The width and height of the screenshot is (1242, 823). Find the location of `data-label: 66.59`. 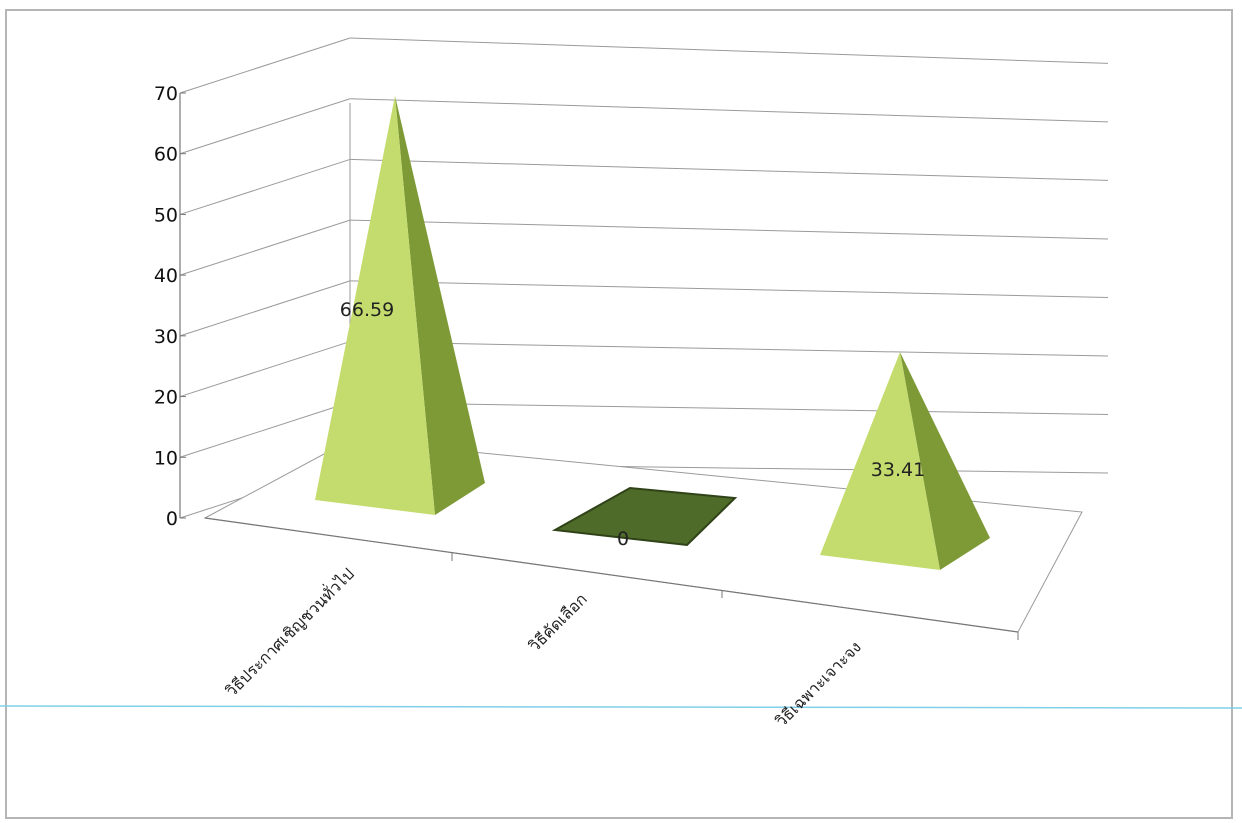

data-label: 66.59 is located at coordinates (367, 310).